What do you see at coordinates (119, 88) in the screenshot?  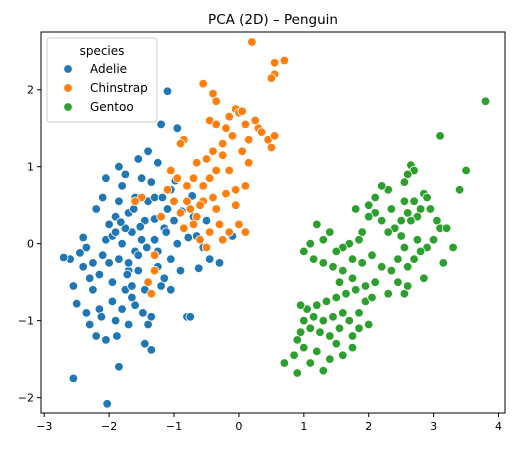 I see `legend-label-chinstrap: Chinstrap` at bounding box center [119, 88].